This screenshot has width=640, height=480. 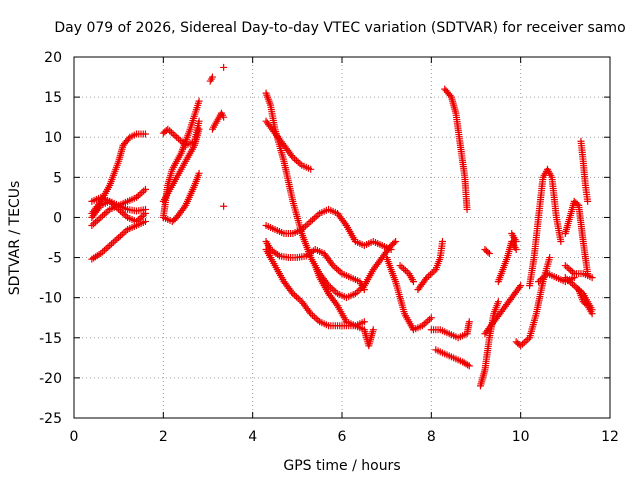 I want to click on x-tick-label: 12, so click(x=610, y=437).